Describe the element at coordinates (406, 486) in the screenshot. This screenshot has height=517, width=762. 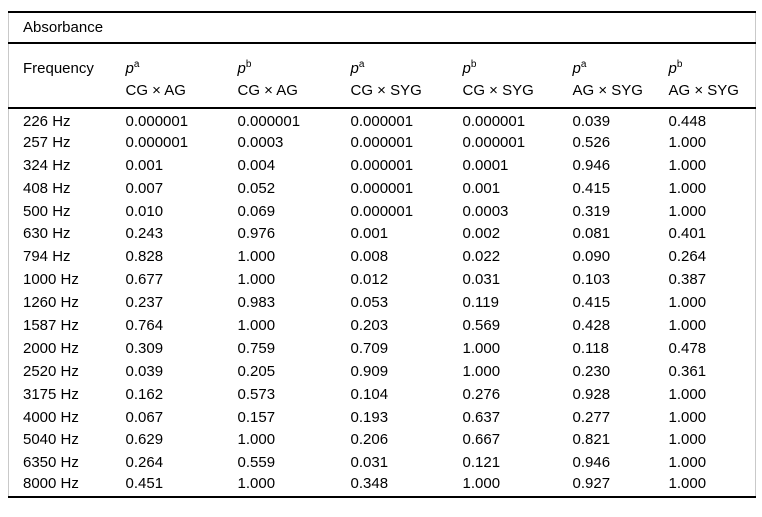
I see `value-cell: 0.348` at that location.